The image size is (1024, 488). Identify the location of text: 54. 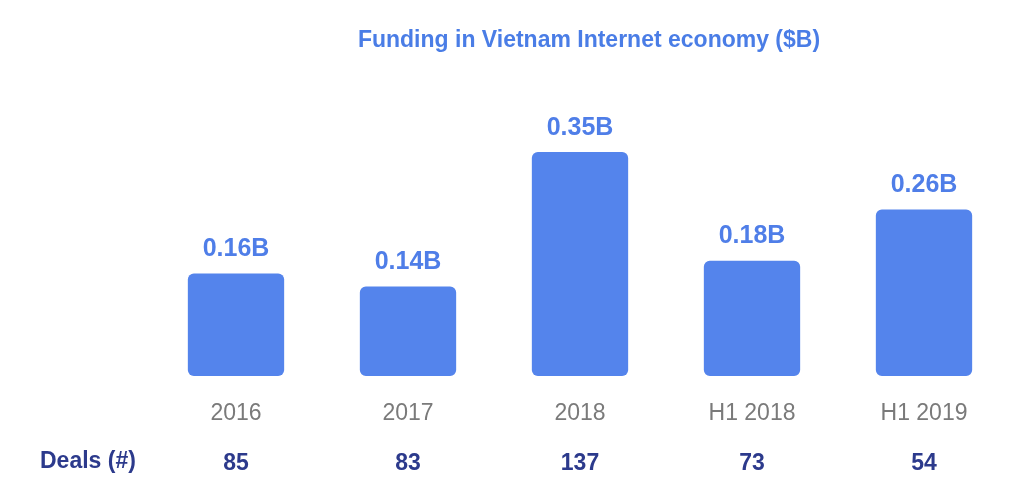
(924, 462).